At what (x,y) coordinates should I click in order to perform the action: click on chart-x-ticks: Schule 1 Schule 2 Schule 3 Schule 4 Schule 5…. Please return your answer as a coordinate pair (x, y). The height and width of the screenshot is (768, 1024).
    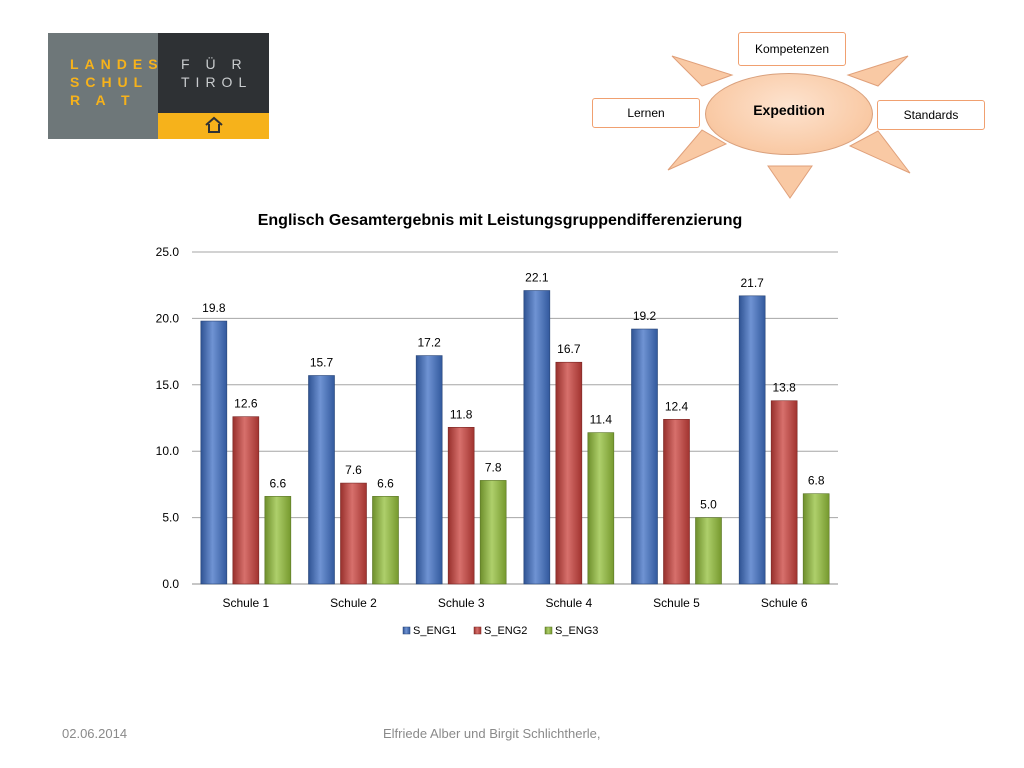
    Looking at the image, I should click on (514, 603).